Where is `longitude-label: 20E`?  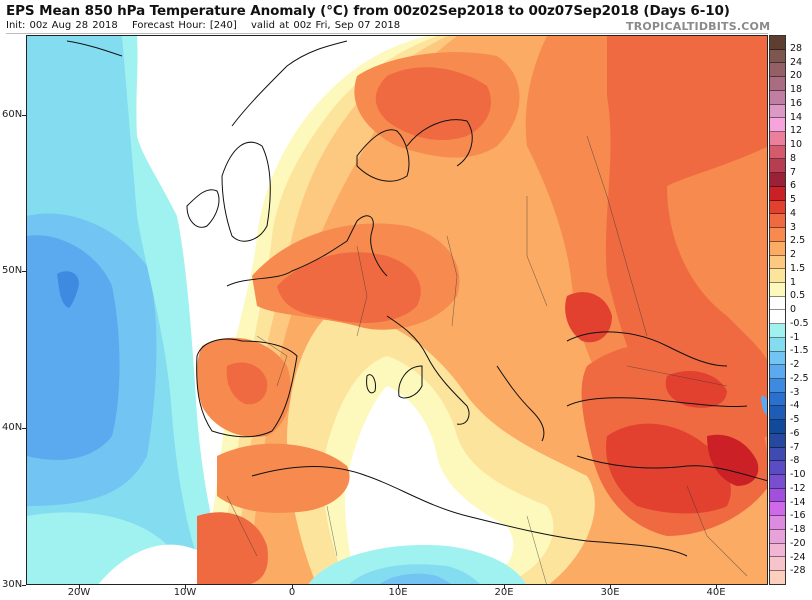
longitude-label: 20E is located at coordinates (504, 592).